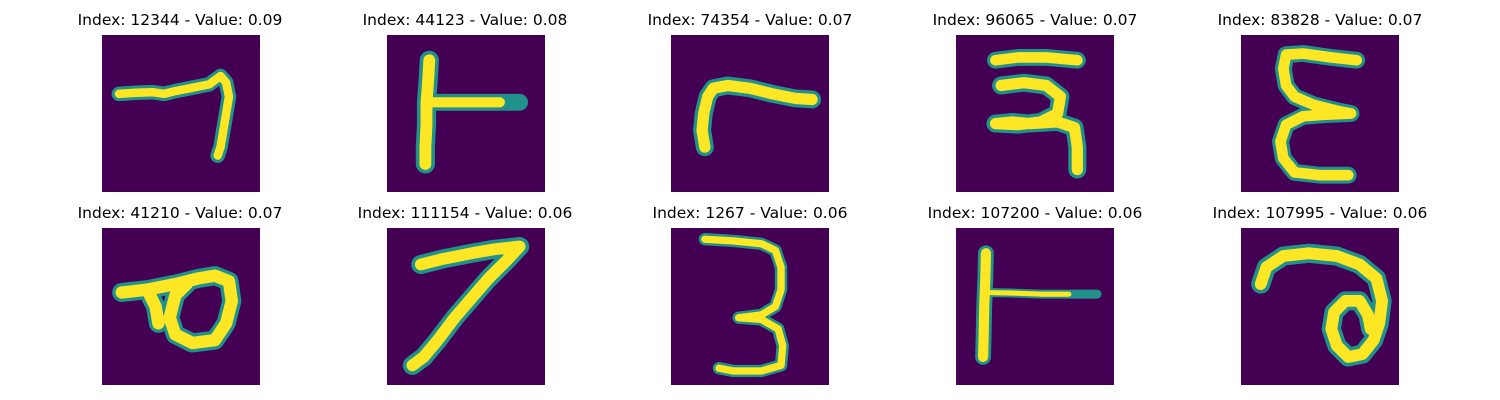 This screenshot has height=400, width=1500. Describe the element at coordinates (180, 20) in the screenshot. I see `panel-title: Index: 12344 - Value: 0.09` at that location.